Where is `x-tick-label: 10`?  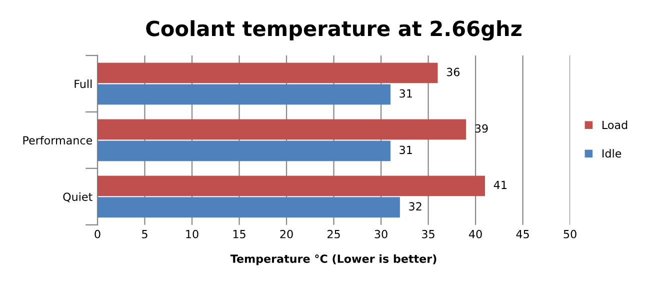 x-tick-label: 10 is located at coordinates (192, 234).